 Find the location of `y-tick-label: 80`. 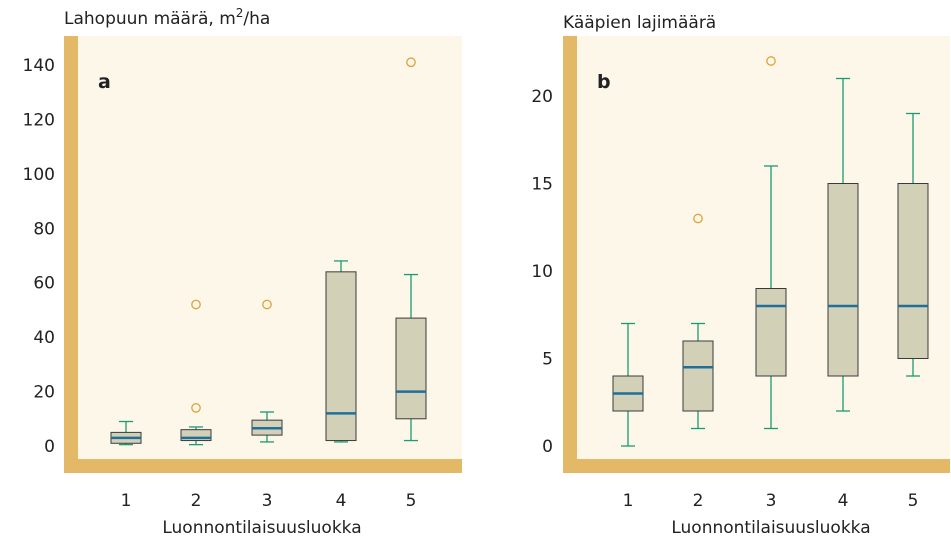

y-tick-label: 80 is located at coordinates (44, 229).